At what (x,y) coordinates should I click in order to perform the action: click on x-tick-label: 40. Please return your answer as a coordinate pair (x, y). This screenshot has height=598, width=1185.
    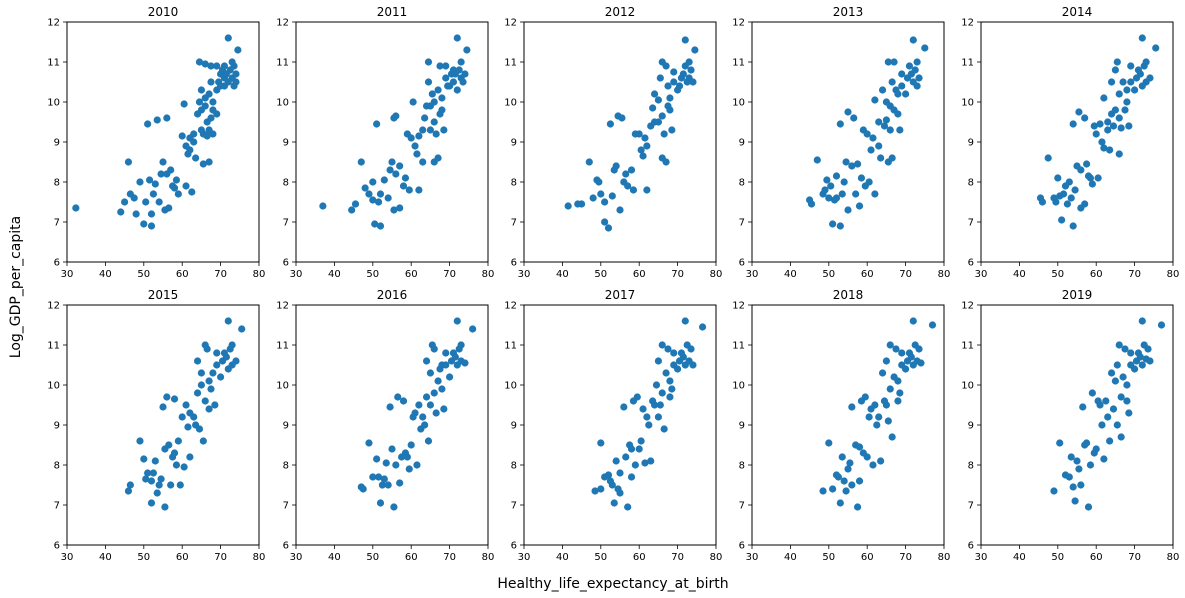
    Looking at the image, I should click on (562, 557).